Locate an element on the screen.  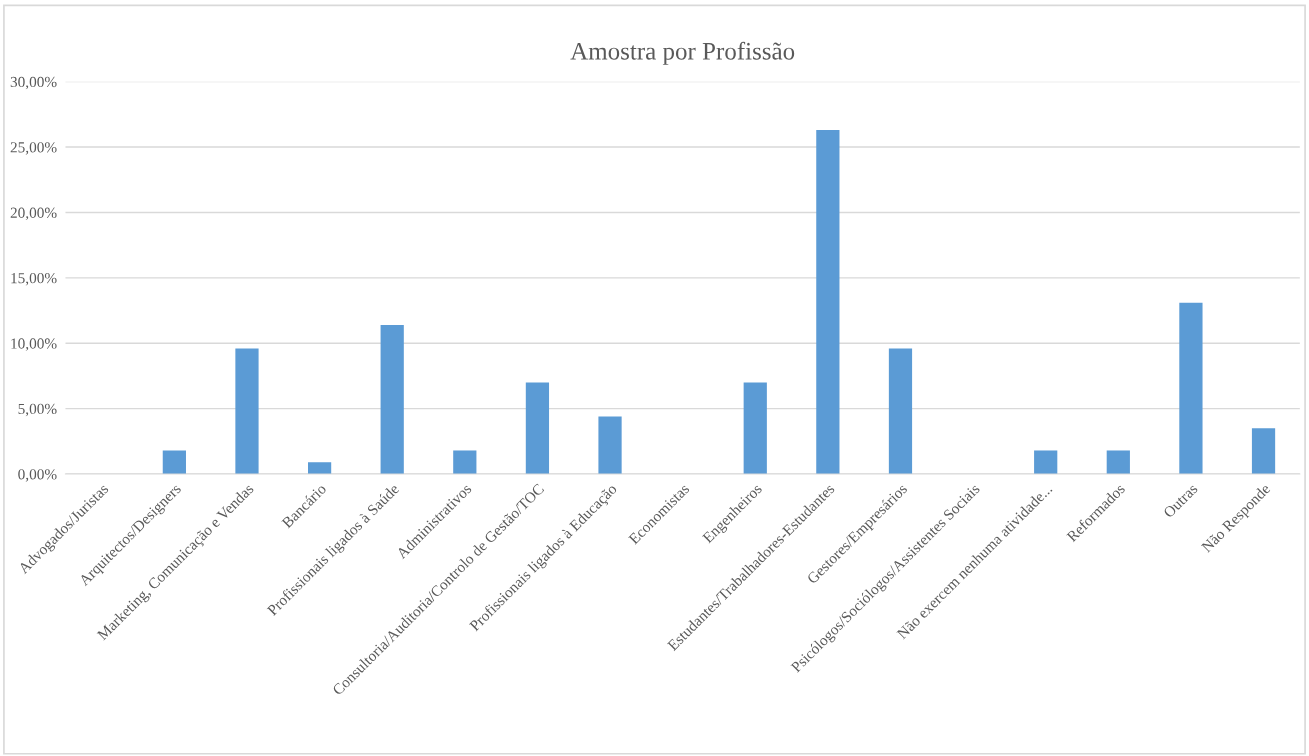
y-tick-label: 15,00% is located at coordinates (34, 279).